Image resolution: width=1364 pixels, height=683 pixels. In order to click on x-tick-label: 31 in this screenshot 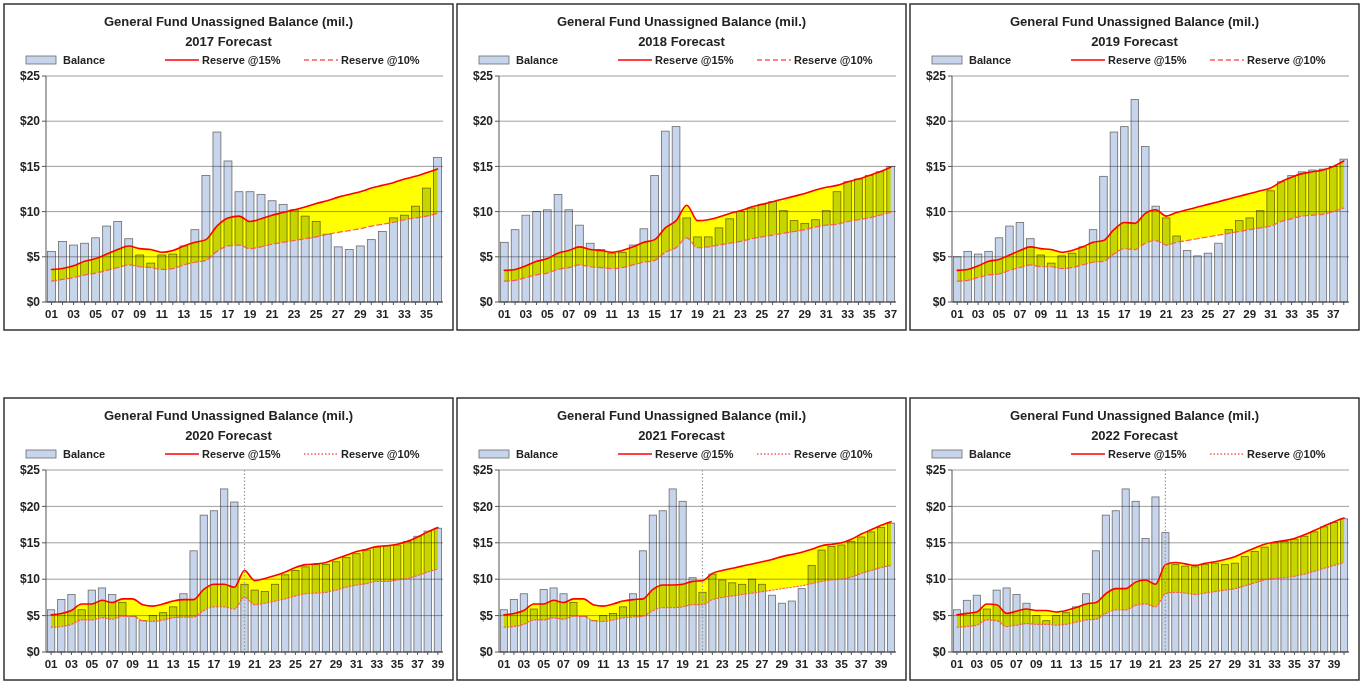, I will do `click(802, 664)`.